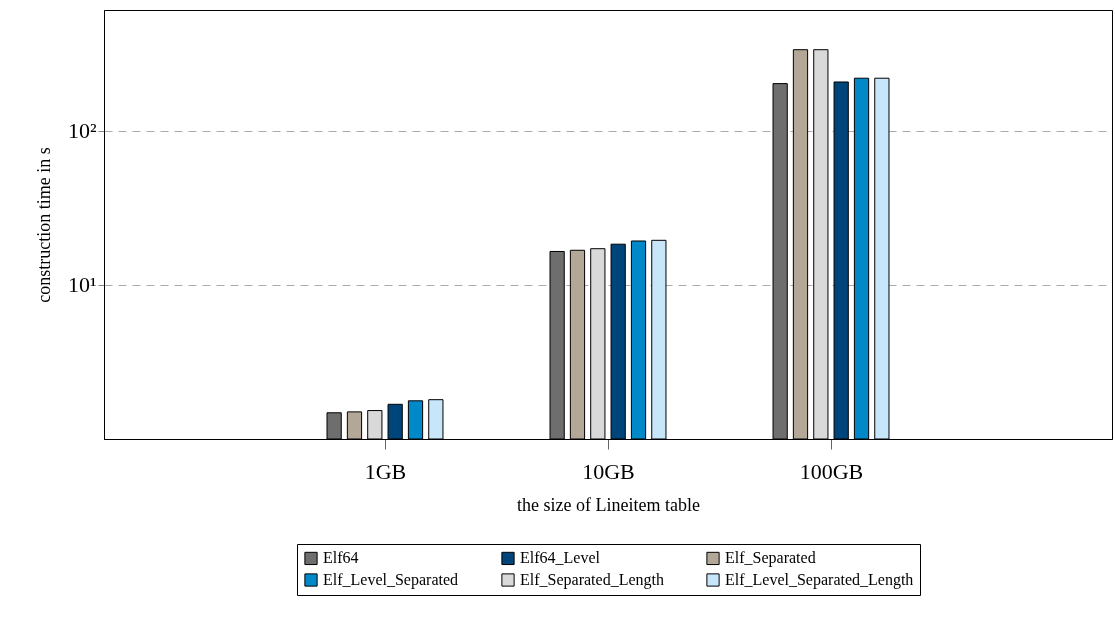 This screenshot has height=635, width=1115. I want to click on x-tick-label: 10GB, so click(608, 471).